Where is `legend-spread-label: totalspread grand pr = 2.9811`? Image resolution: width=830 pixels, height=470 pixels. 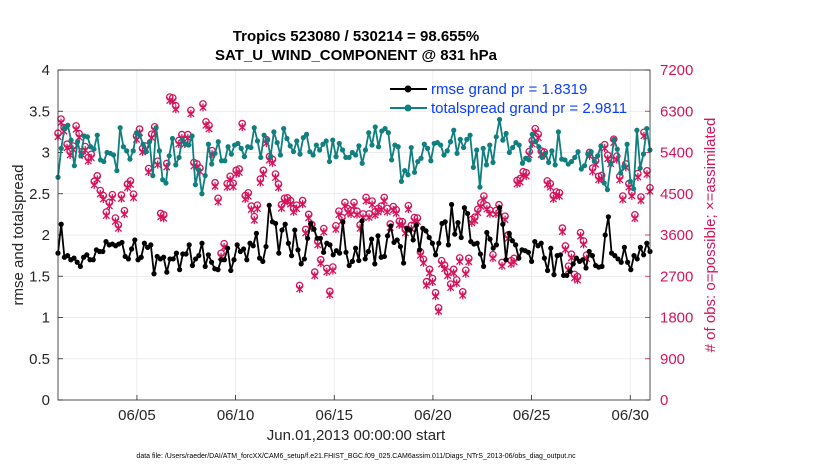 legend-spread-label: totalspread grand pr = 2.9811 is located at coordinates (529, 108).